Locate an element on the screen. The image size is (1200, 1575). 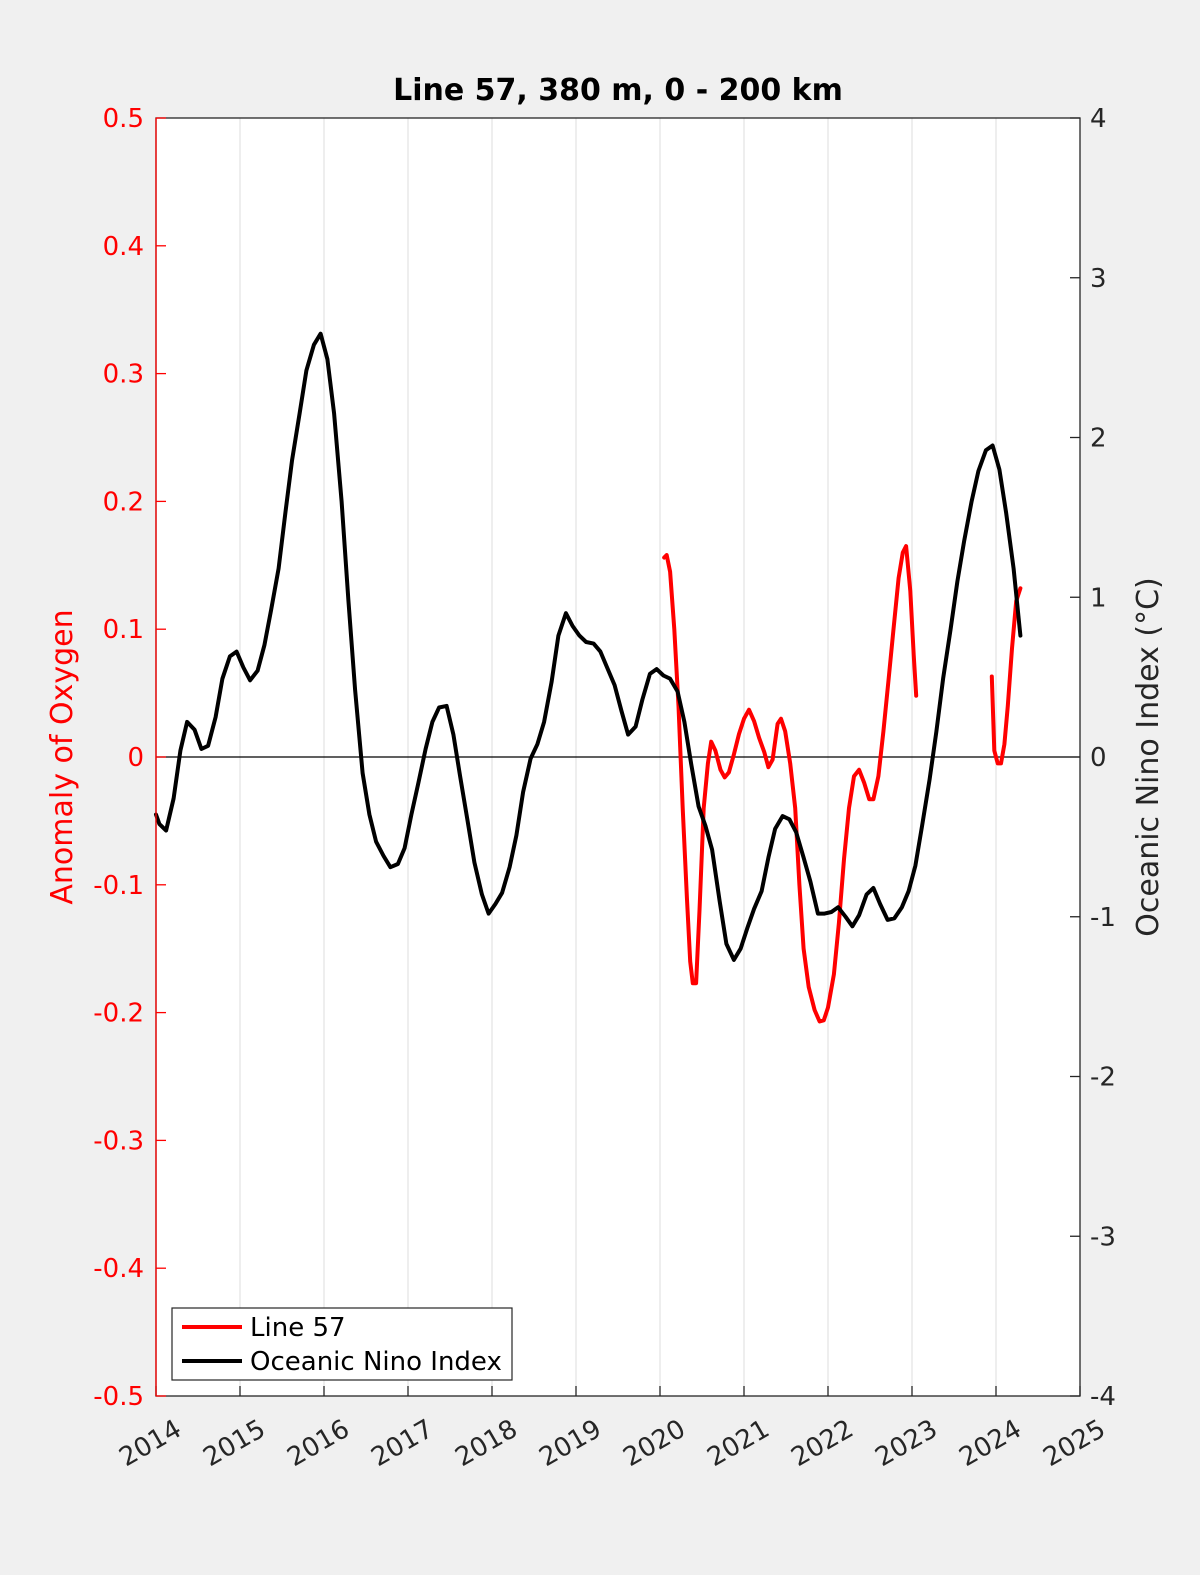
legend: Line 57 Oceanic Nino Index is located at coordinates (342, 1344).